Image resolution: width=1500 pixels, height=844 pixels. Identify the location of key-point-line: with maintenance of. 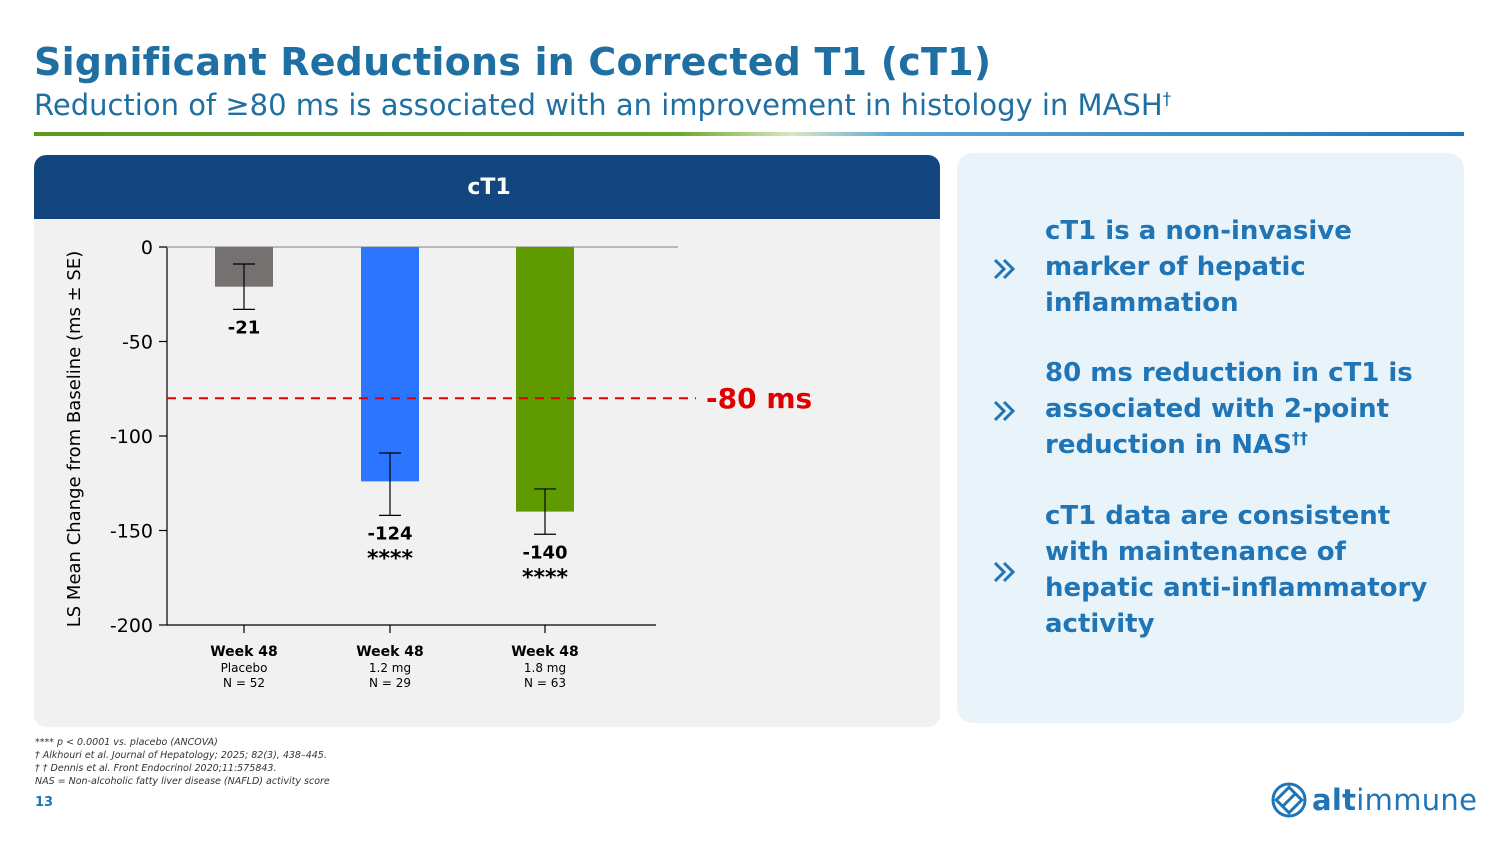
(1195, 552).